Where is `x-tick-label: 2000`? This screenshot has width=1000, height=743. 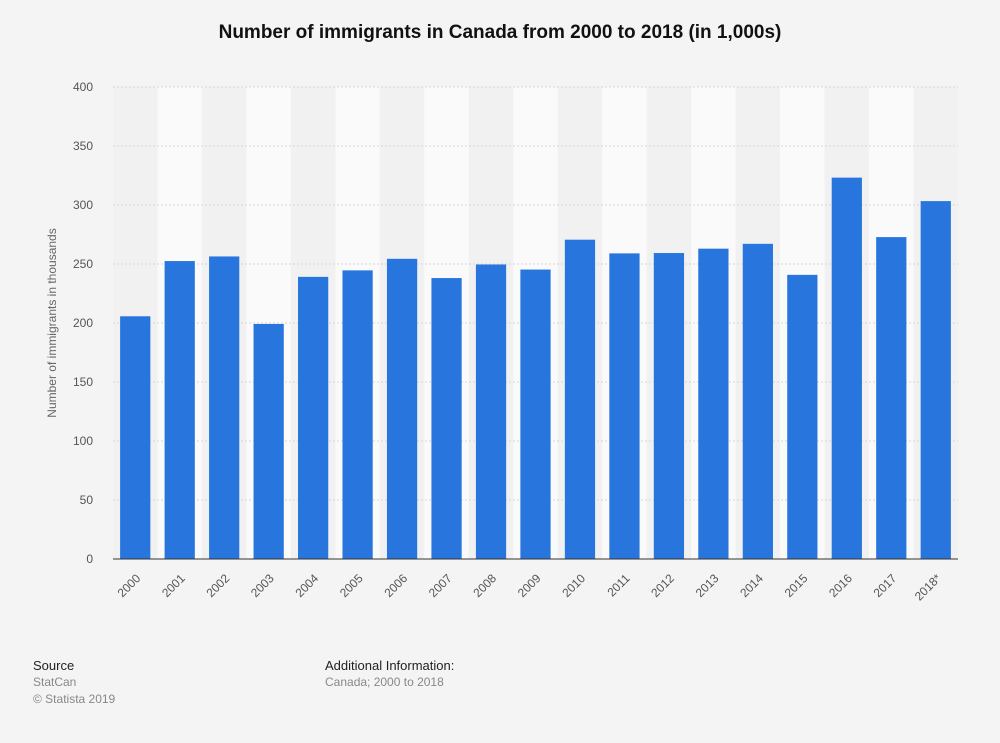
x-tick-label: 2000 is located at coordinates (129, 585).